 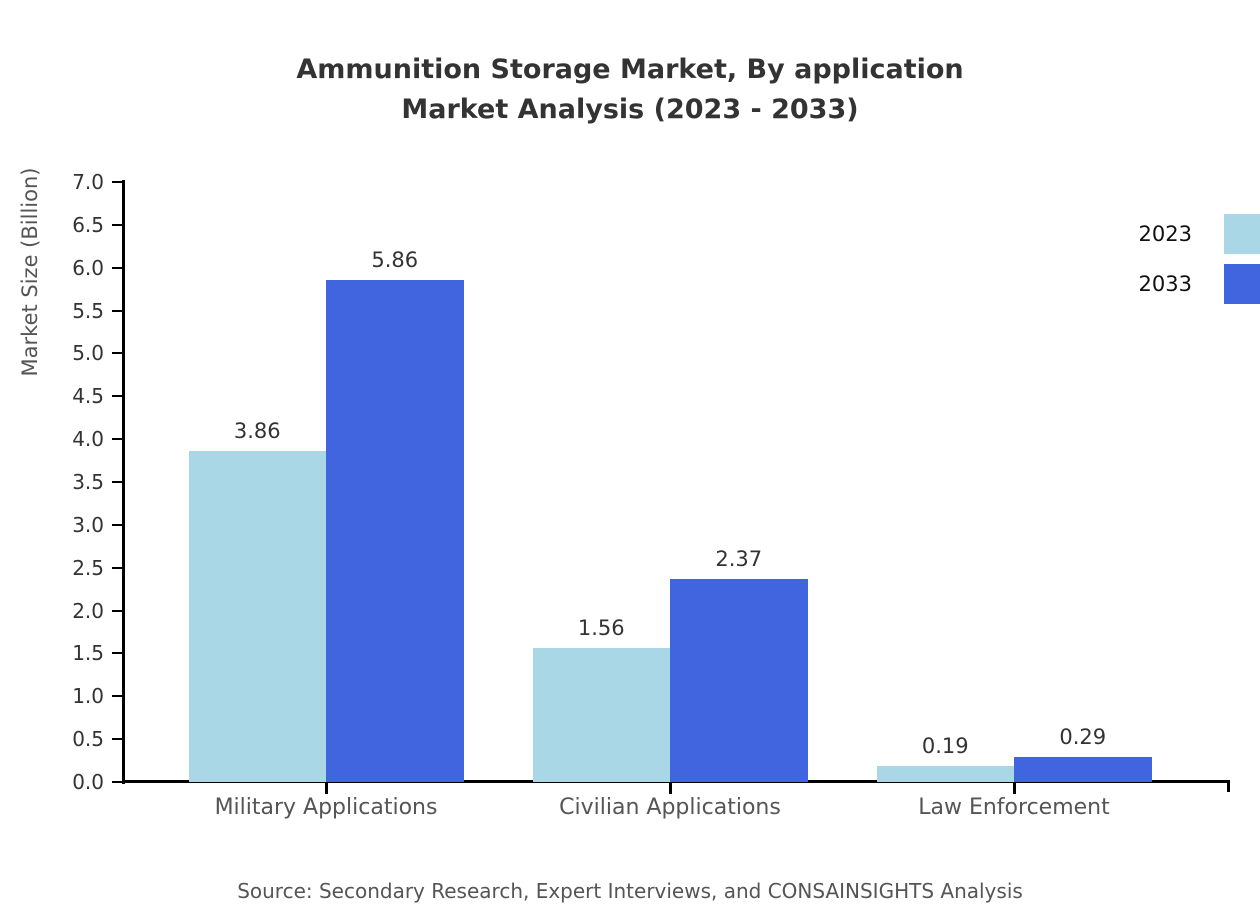 I want to click on y-axis-tick-label: 1.5, so click(x=88, y=653).